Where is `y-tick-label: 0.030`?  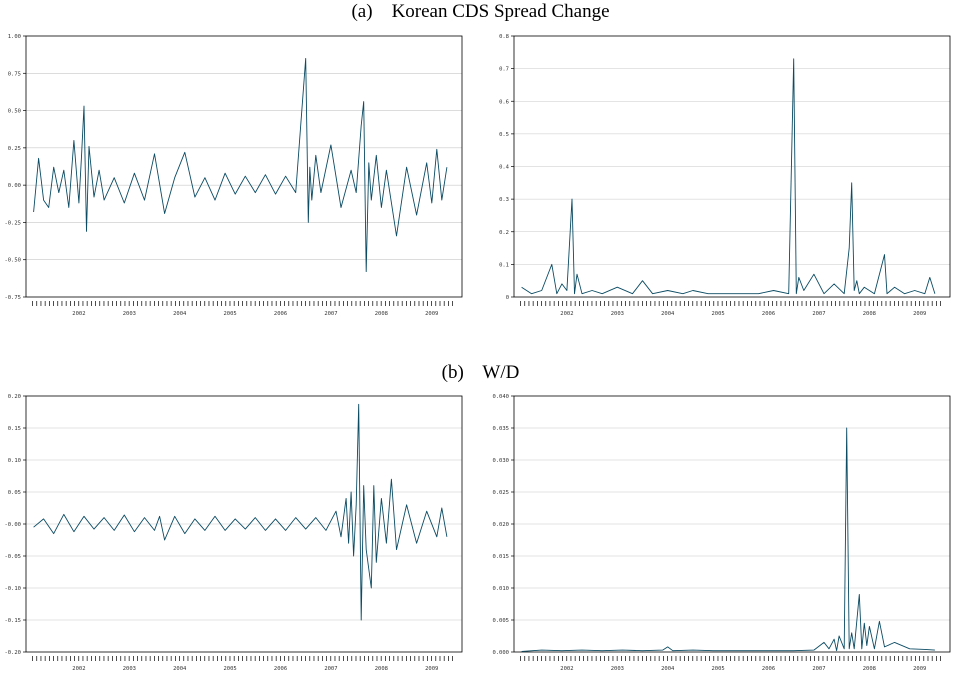 y-tick-label: 0.030 is located at coordinates (500, 461).